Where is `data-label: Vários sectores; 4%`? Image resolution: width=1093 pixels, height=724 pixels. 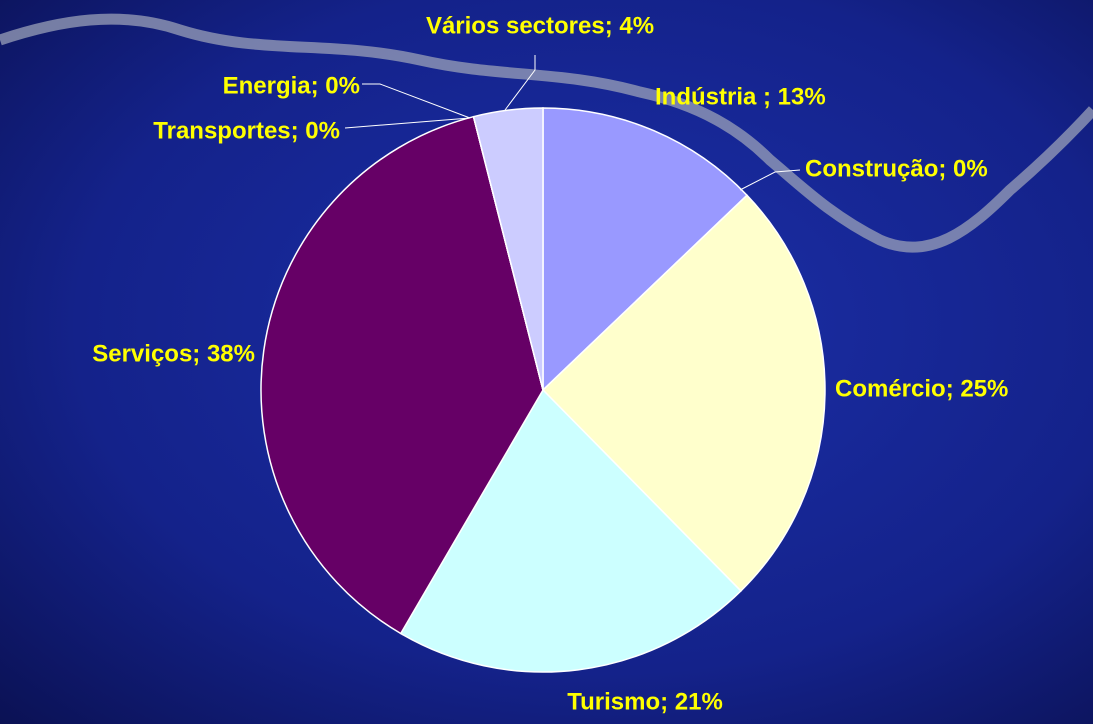 data-label: Vários sectores; 4% is located at coordinates (540, 25).